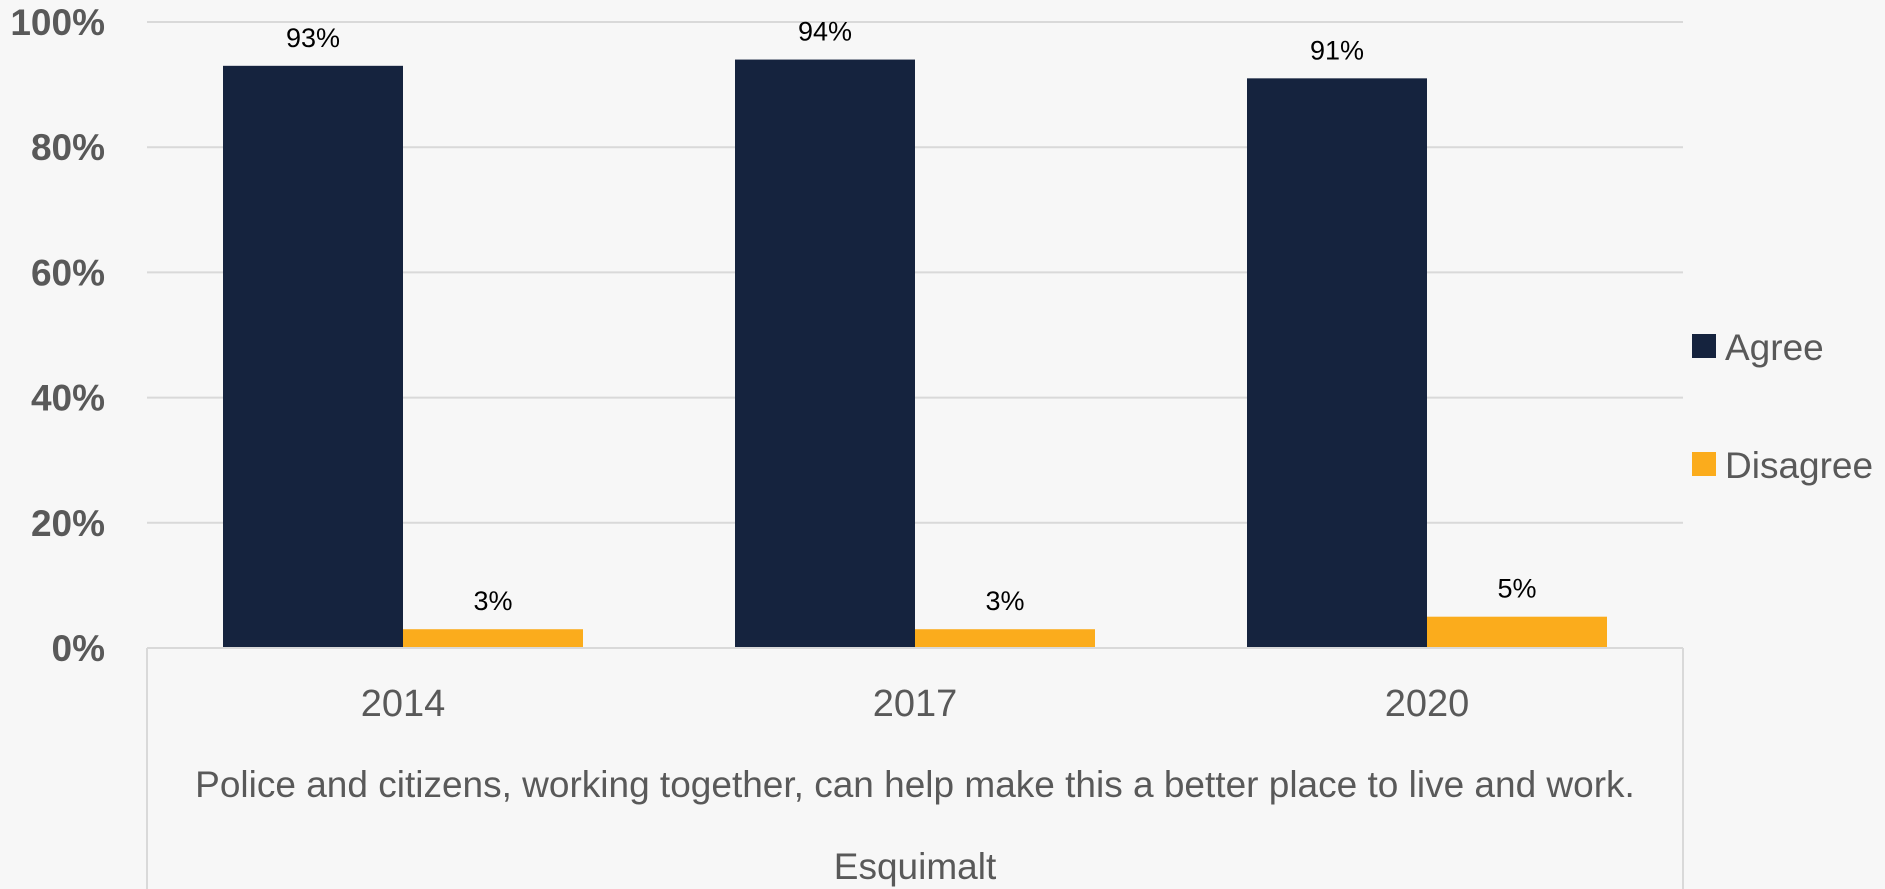 This screenshot has width=1885, height=889. What do you see at coordinates (313, 356) in the screenshot?
I see `bar-agree-2014` at bounding box center [313, 356].